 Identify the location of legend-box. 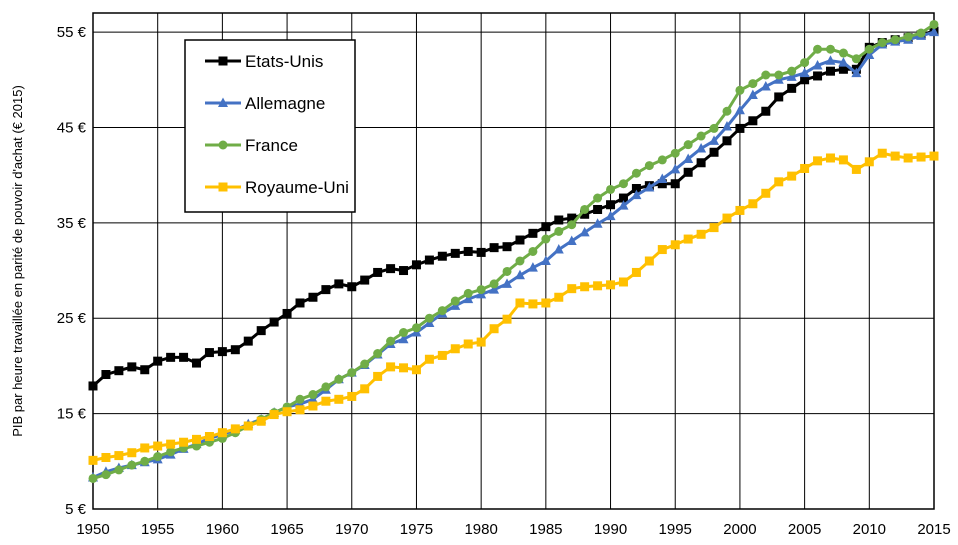
(270, 126).